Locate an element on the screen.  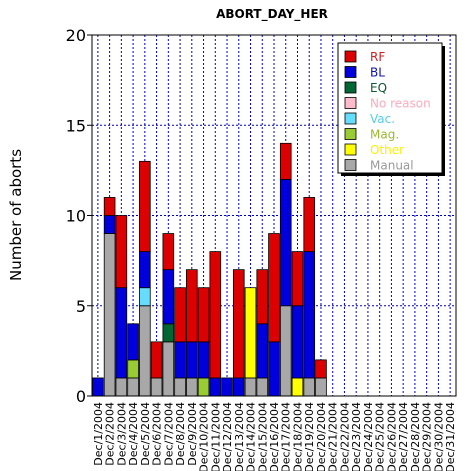
x-tick-label: Dec/27/2004 is located at coordinates (403, 436).